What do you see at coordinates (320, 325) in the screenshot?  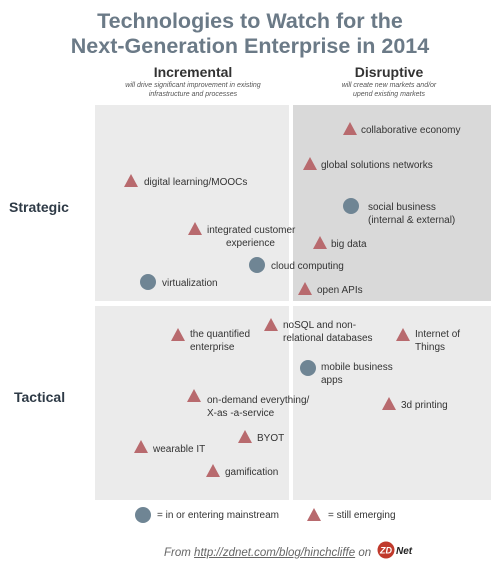 I see `item-nosql-line-1: noSQL and non-` at bounding box center [320, 325].